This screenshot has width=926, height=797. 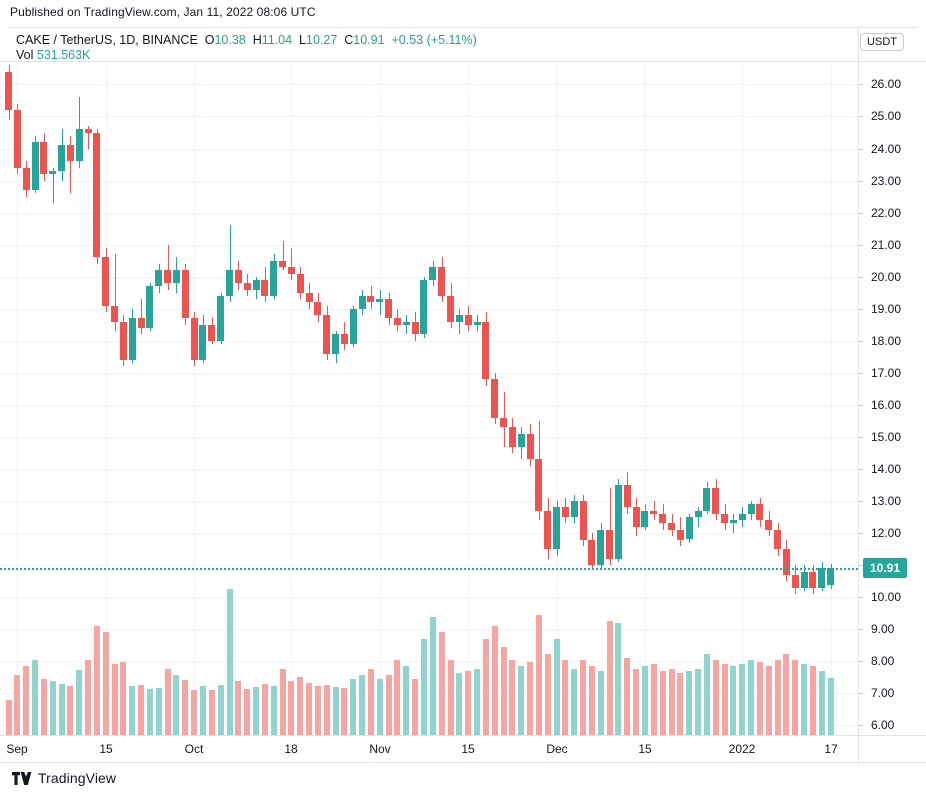 I want to click on price-axis-tick-label: 17.00, so click(x=886, y=372).